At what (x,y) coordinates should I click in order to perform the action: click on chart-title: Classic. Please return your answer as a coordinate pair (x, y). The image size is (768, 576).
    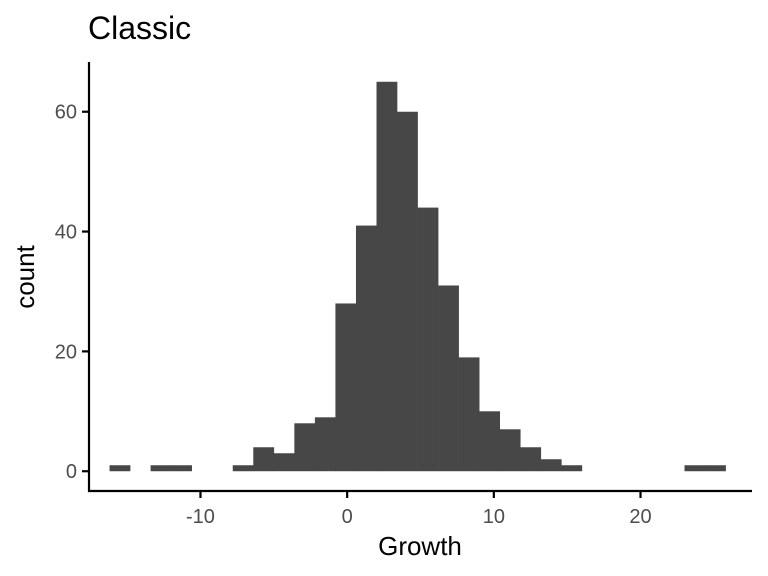
    Looking at the image, I should click on (139, 28).